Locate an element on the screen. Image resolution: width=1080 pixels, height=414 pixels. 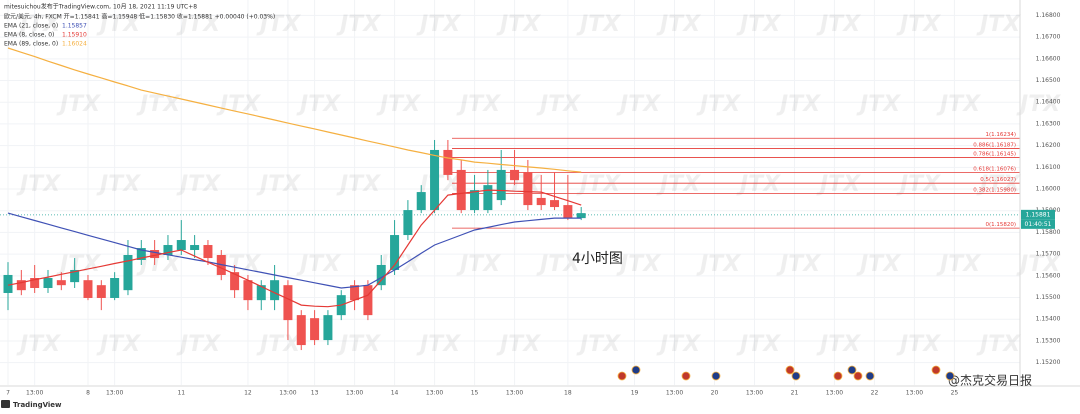
countdown: 01:40:51 is located at coordinates (1038, 224).